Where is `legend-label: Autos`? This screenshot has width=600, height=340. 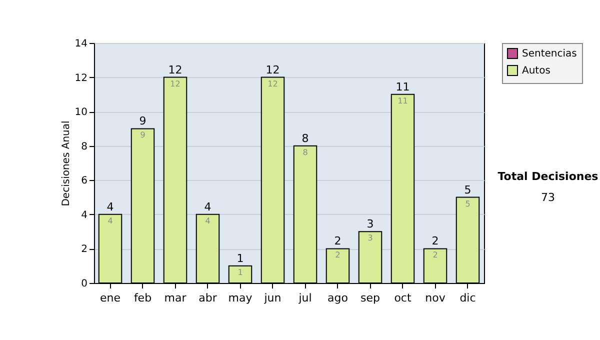 legend-label: Autos is located at coordinates (536, 71).